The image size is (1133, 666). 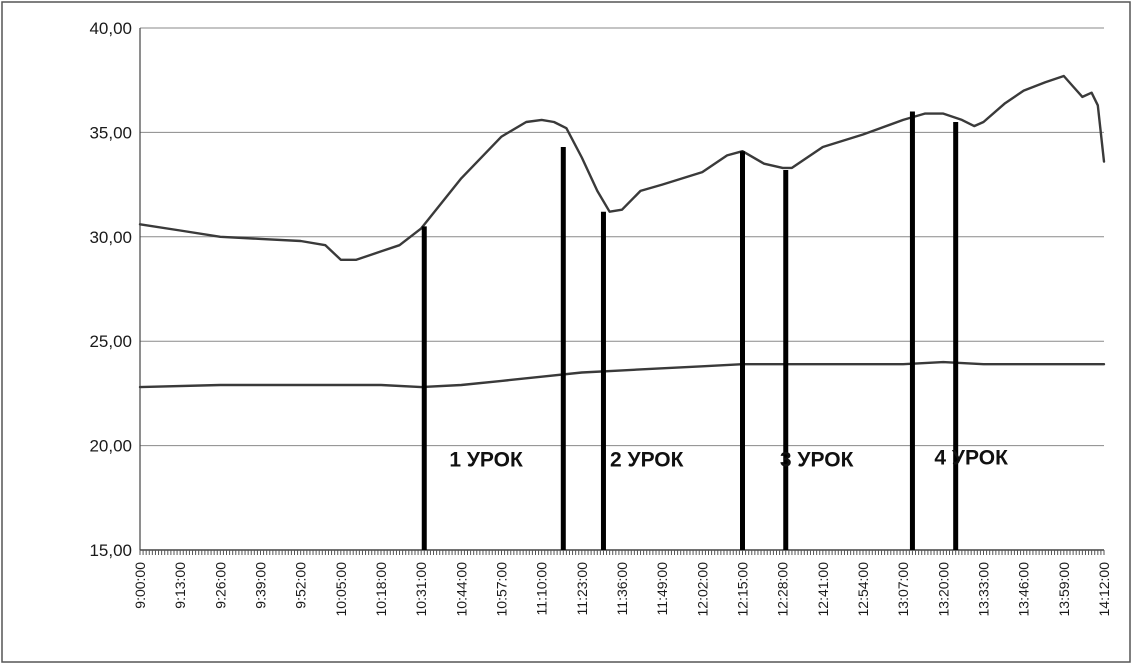 What do you see at coordinates (817, 459) in the screenshot?
I see `lesson-annotation: 3 УРОК` at bounding box center [817, 459].